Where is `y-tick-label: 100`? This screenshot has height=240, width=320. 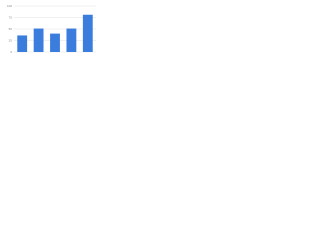
y-tick-label: 100 is located at coordinates (9, 6).